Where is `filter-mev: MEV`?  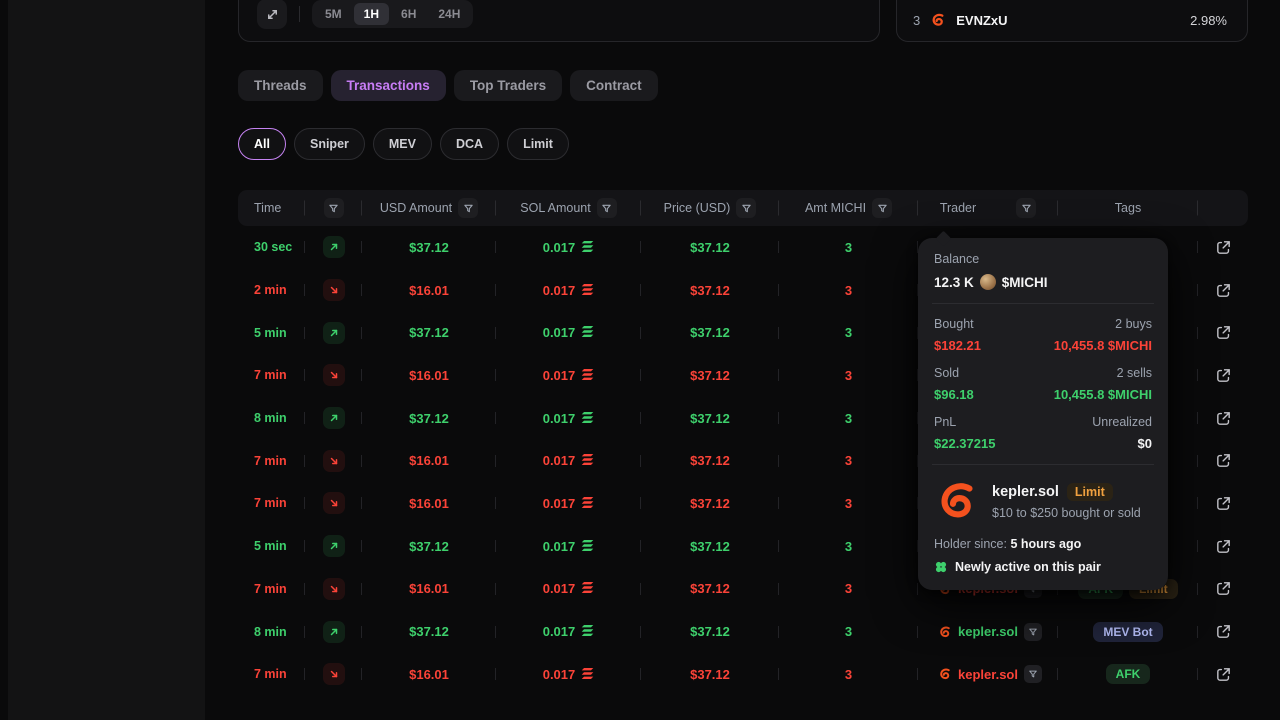 filter-mev: MEV is located at coordinates (402, 144).